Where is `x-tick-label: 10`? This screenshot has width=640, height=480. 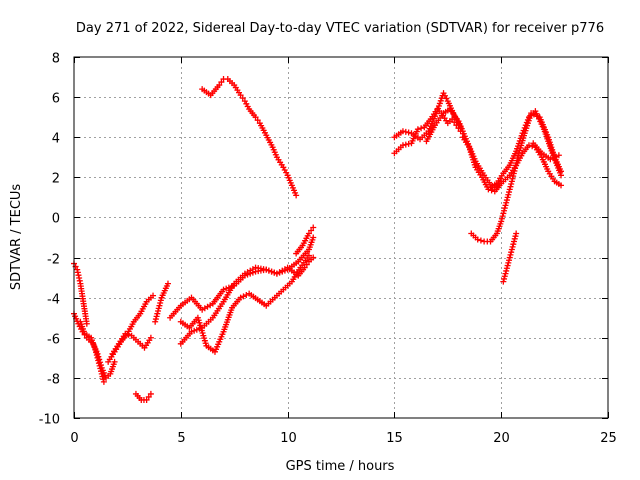 x-tick-label: 10 is located at coordinates (288, 438).